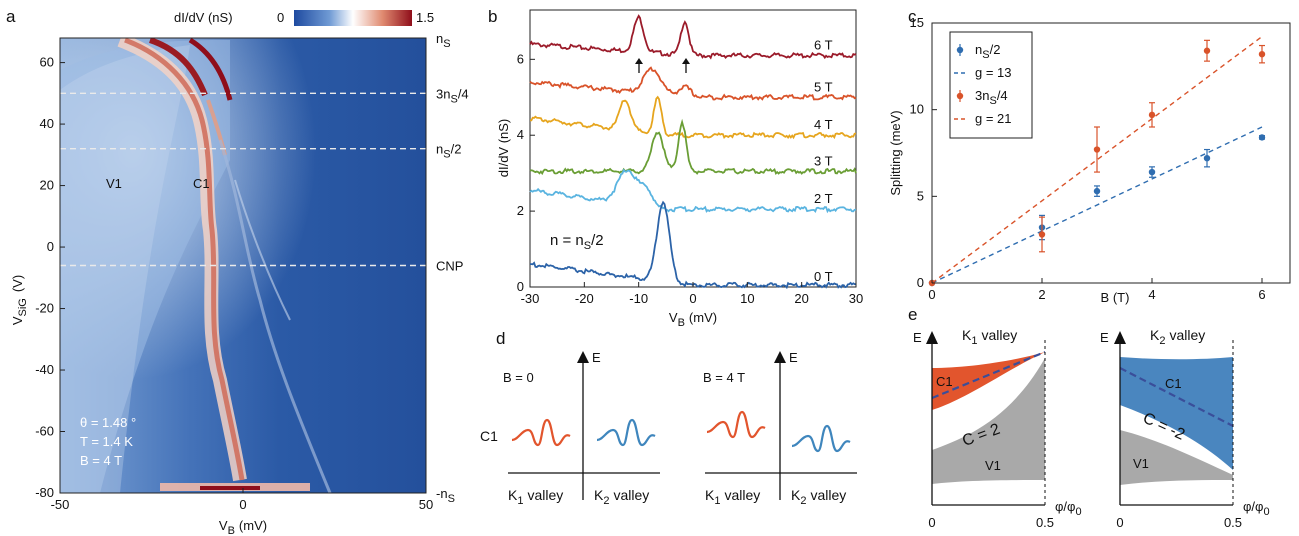 The width and height of the screenshot is (1299, 536). What do you see at coordinates (452, 95) in the screenshot?
I see `density-label-1: 3nS/4` at bounding box center [452, 95].